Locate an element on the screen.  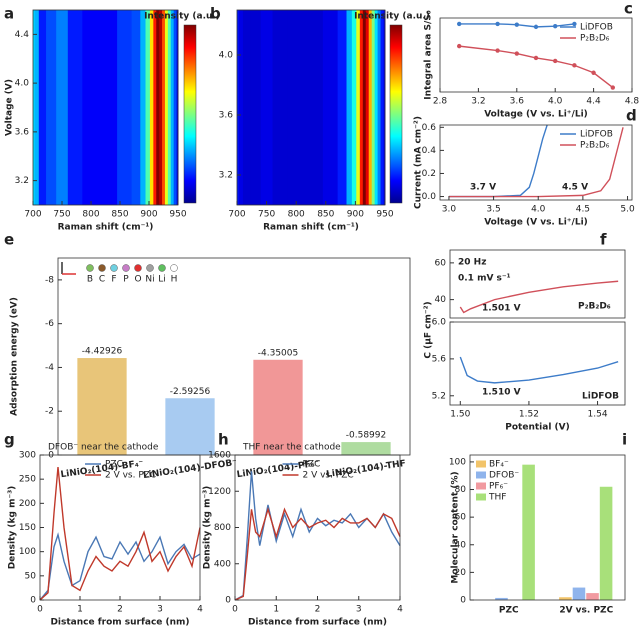
y-tick-label: -6 is located at coordinates (49, 324).